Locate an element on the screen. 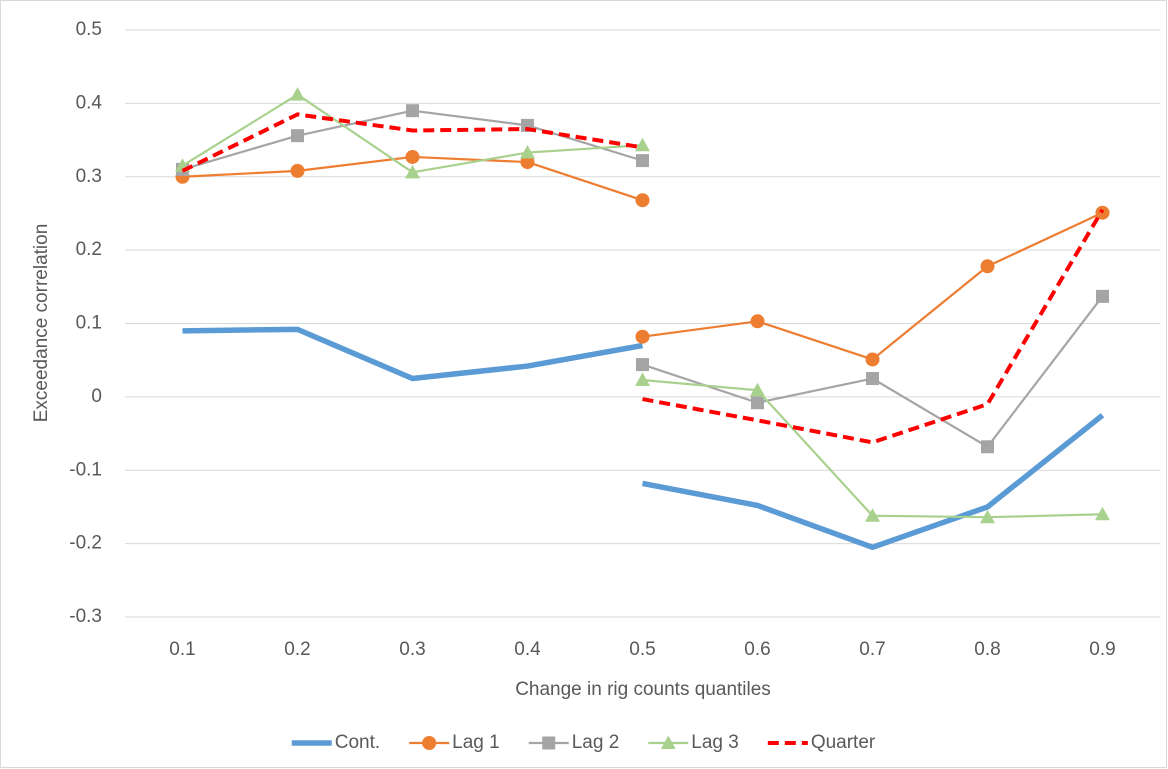 This screenshot has height=769, width=1168. legend: Cont. Lag 1 Lag 2 Lag 3 Quarter is located at coordinates (583, 742).